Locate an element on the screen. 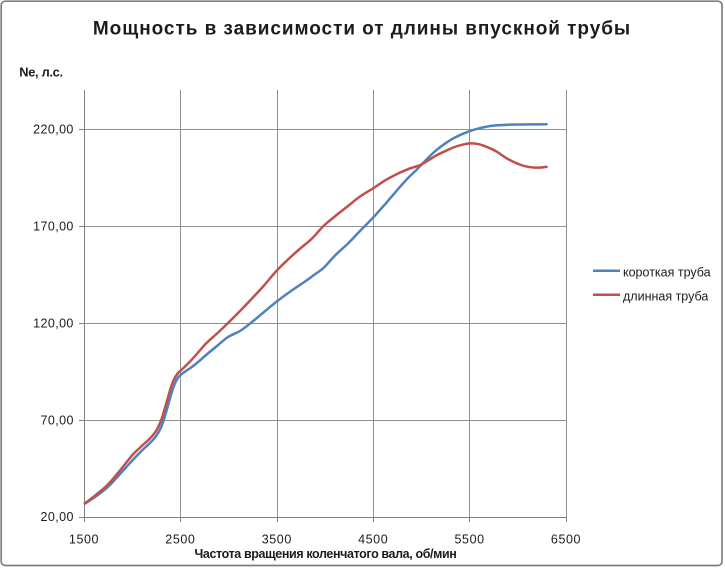 This screenshot has width=725, height=569. svg-text: 120,00 is located at coordinates (53, 323).